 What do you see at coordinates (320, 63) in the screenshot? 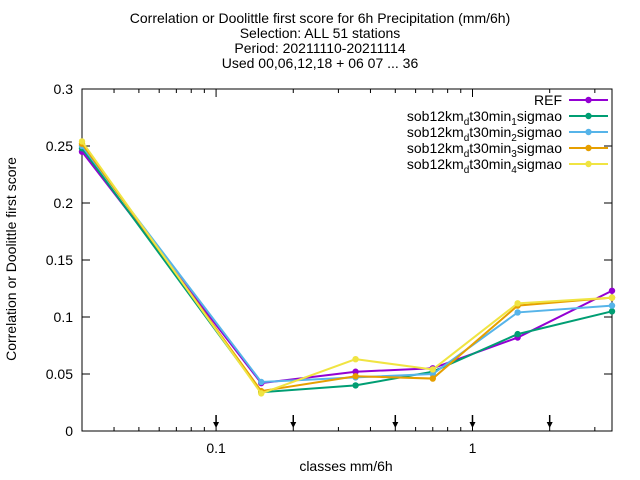
I see `chart-subtitle-used: Used 00,06,12,18 + 06 07 ... 36` at bounding box center [320, 63].